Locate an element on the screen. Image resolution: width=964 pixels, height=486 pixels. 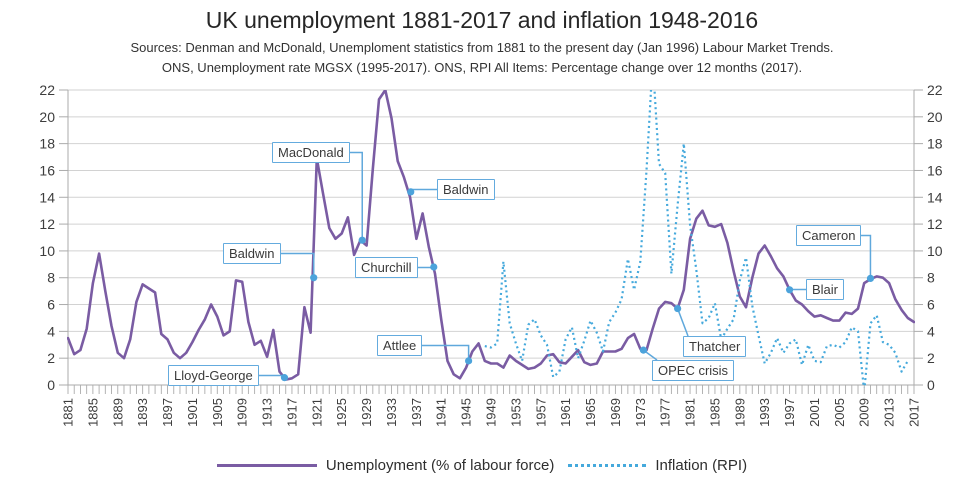
x-tick-label: 1981 is located at coordinates (690, 412).